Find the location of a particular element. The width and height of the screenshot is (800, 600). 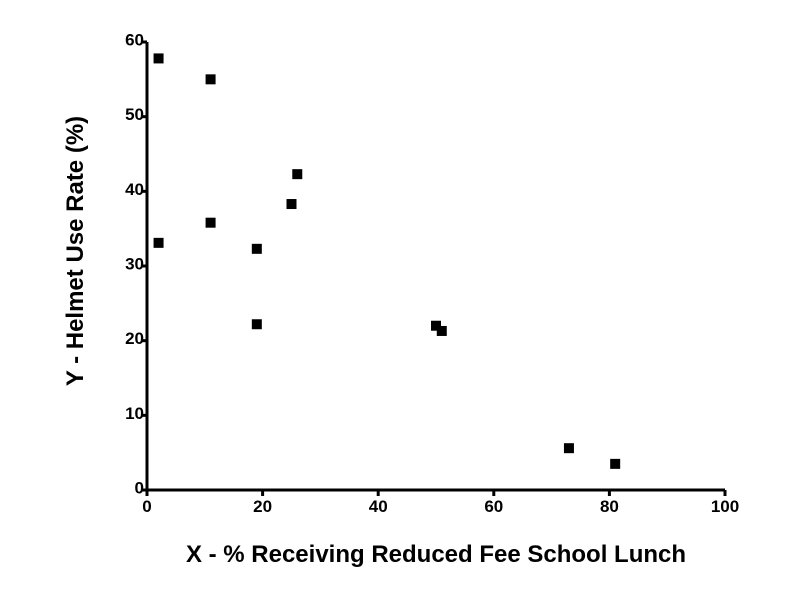

y-axis-title: Y - Helmet Use Rate (%) is located at coordinates (75, 251).